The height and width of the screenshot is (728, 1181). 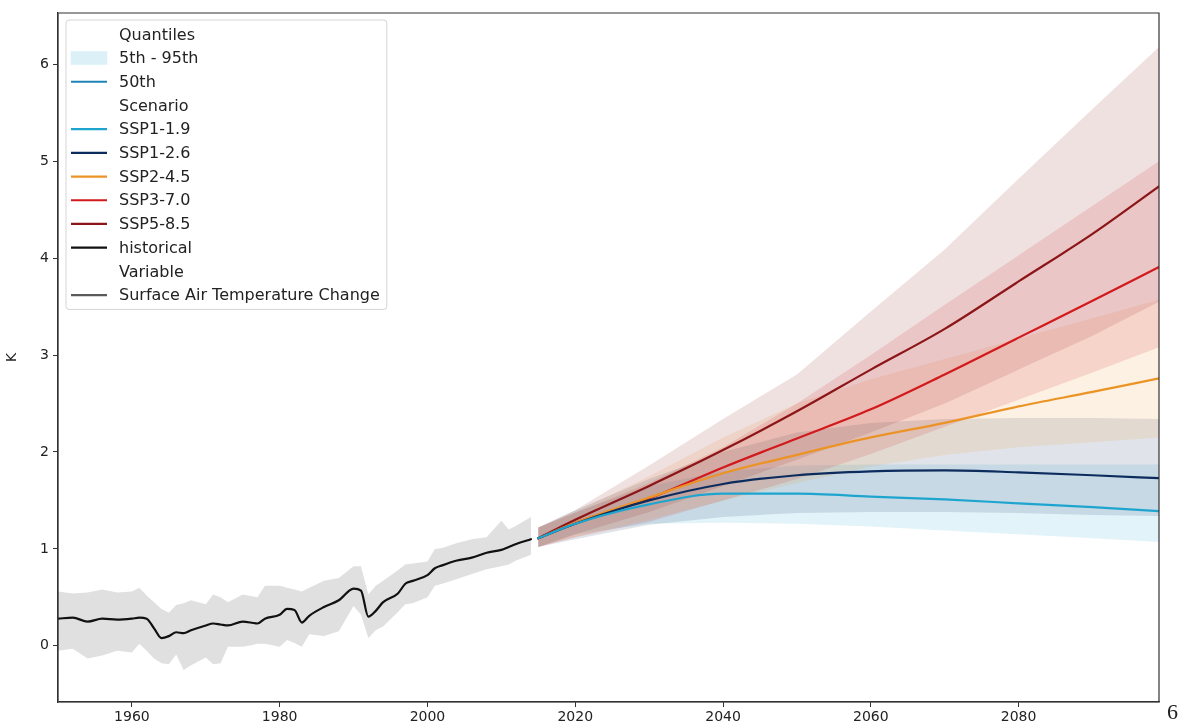 What do you see at coordinates (45, 63) in the screenshot?
I see `y-tick-label: 6` at bounding box center [45, 63].